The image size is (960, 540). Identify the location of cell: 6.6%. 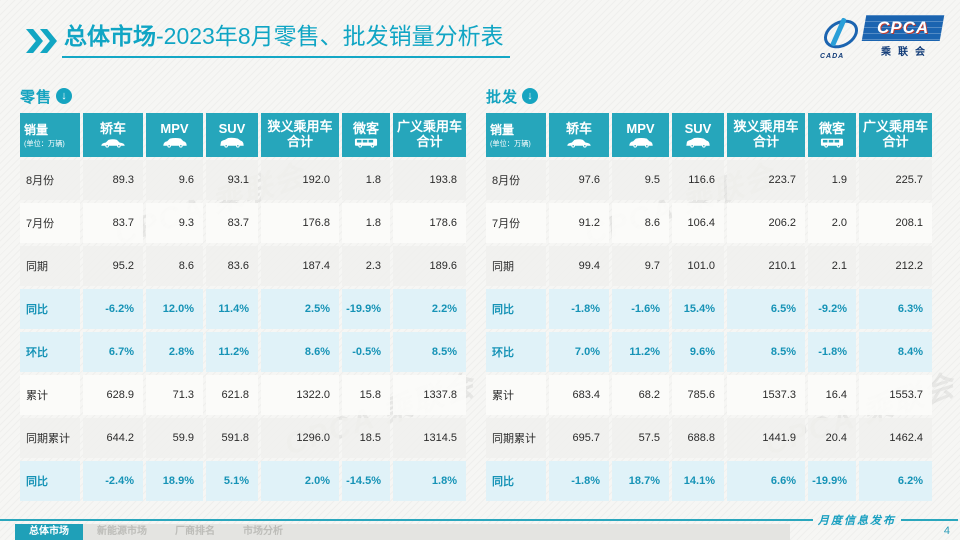
(766, 481).